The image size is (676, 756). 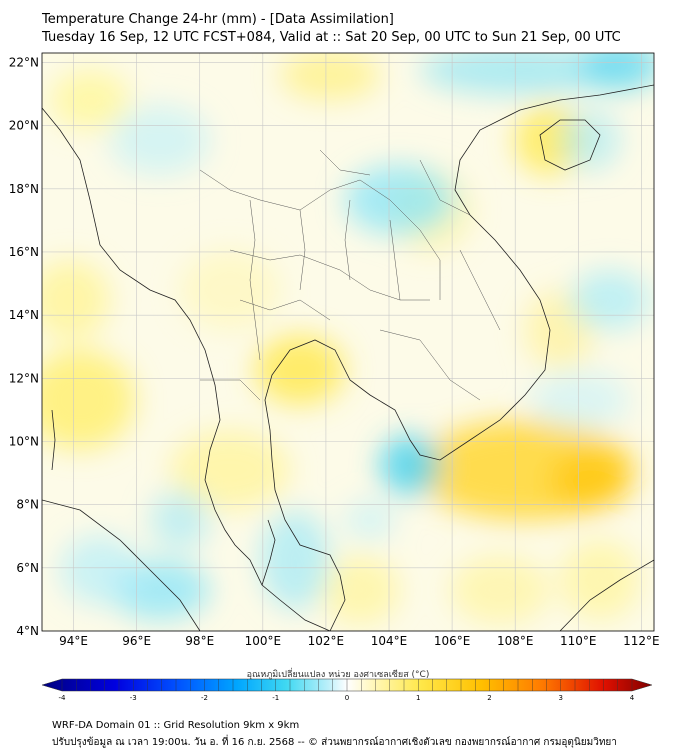 What do you see at coordinates (24, 252) in the screenshot?
I see `latitude-label: 16°N` at bounding box center [24, 252].